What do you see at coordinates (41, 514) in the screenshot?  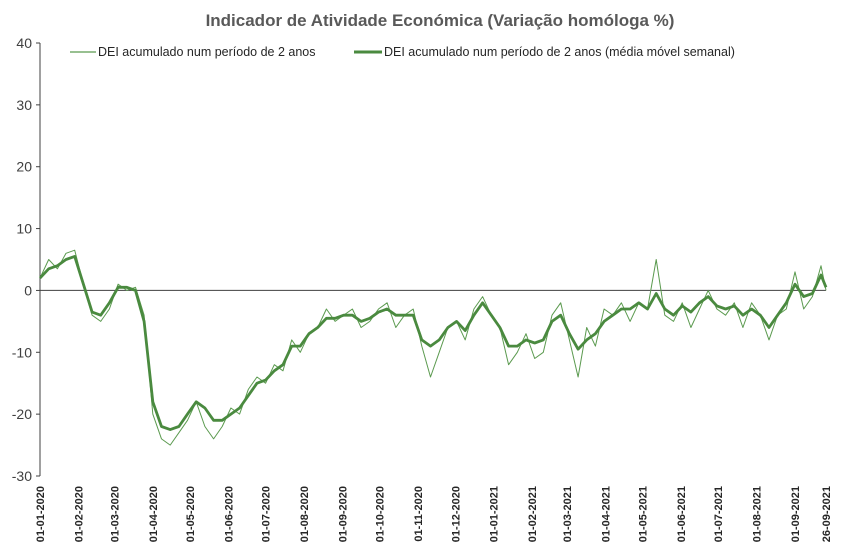 I see `x-tick-label: 01-01-2020` at bounding box center [41, 514].